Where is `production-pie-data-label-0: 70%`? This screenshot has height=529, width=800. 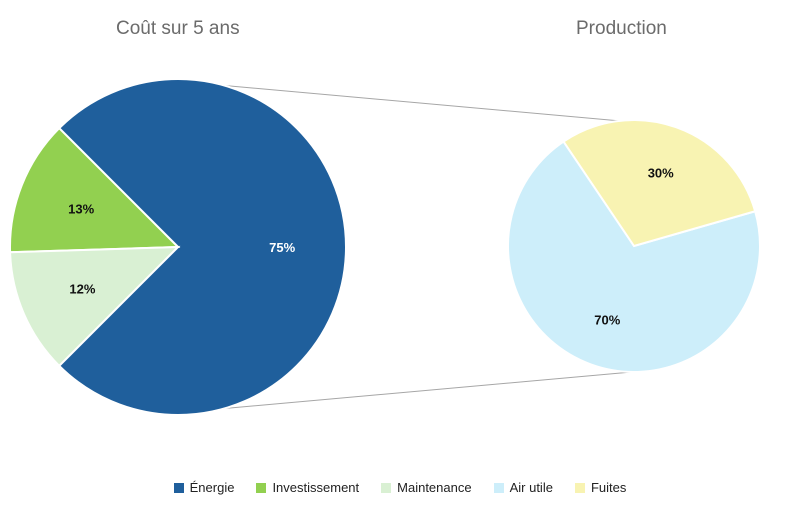 production-pie-data-label-0: 70% is located at coordinates (607, 319).